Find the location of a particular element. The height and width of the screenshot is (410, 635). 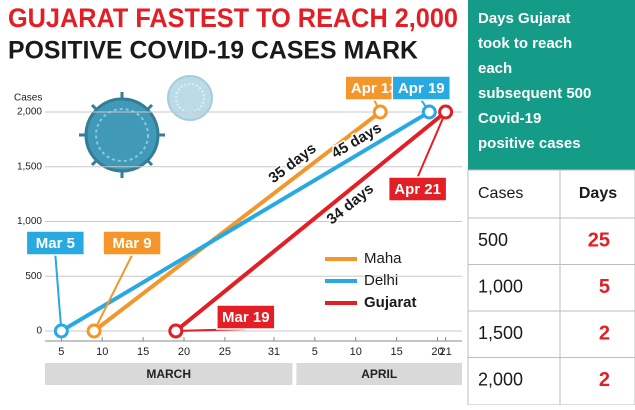

y-tick-label: 500 is located at coordinates (33, 276).